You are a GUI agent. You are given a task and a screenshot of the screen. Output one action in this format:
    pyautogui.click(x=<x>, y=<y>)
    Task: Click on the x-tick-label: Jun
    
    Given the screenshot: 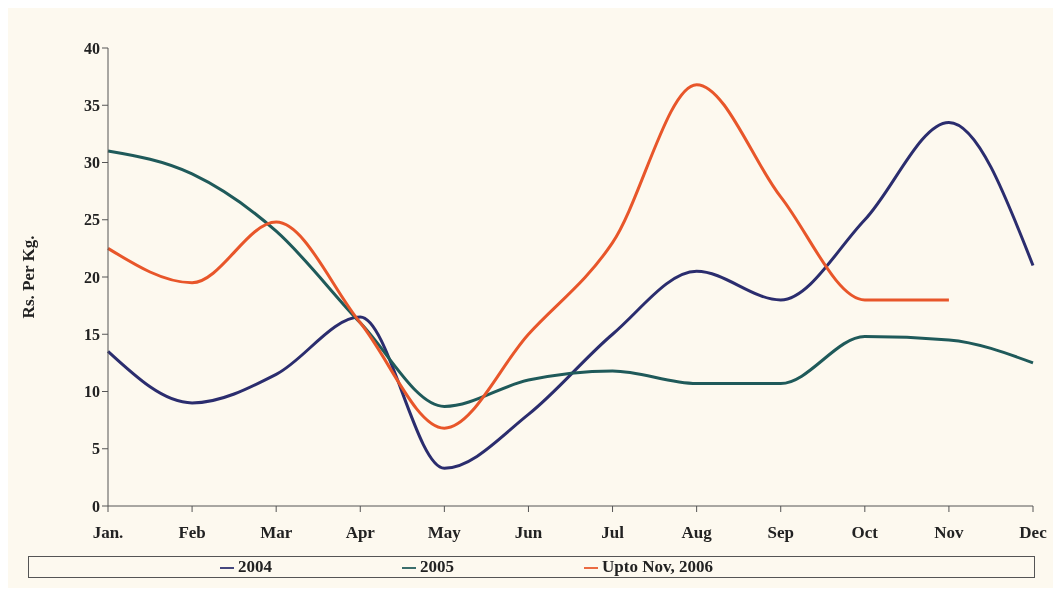 What is the action you would take?
    pyautogui.click(x=528, y=533)
    